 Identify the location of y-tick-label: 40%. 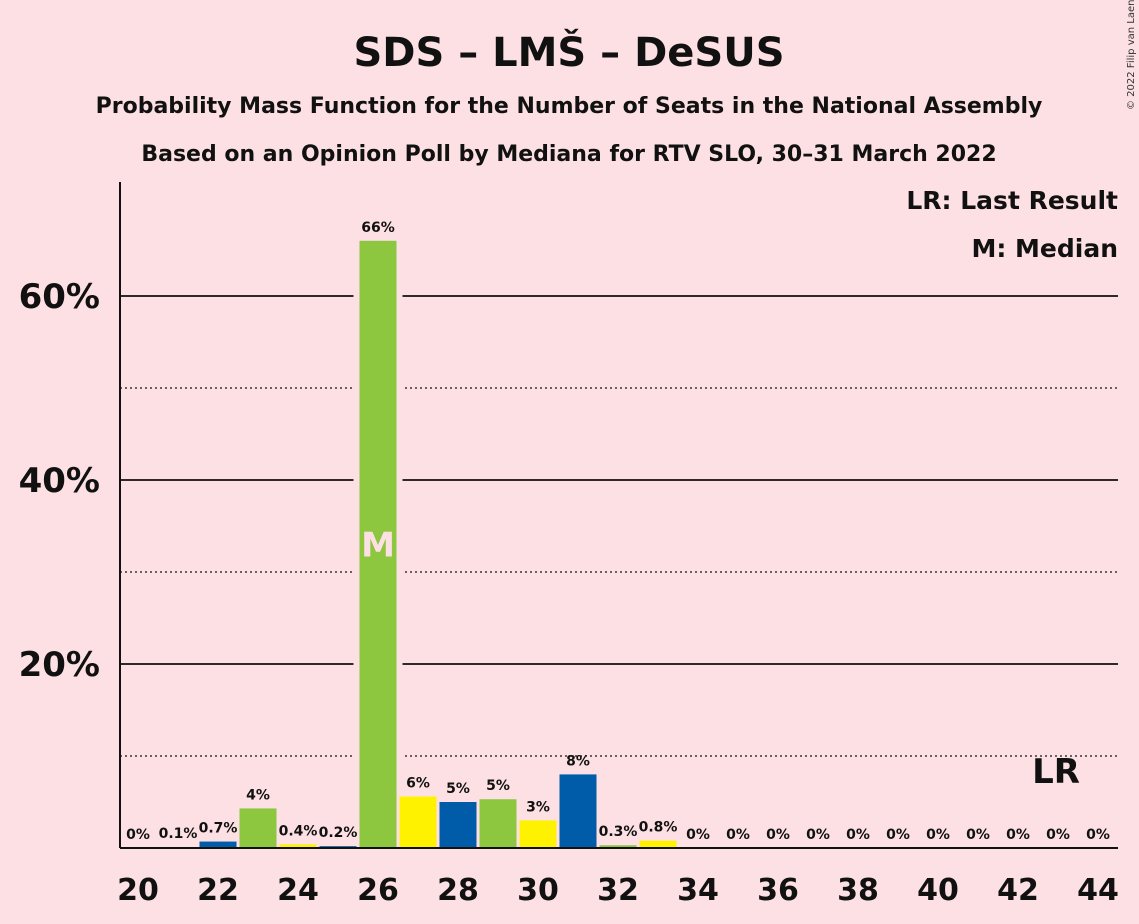
(59, 481).